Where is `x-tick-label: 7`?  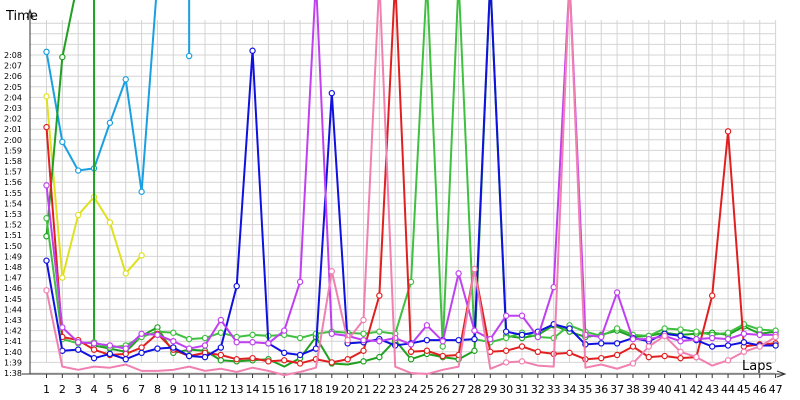
x-tick-label: 7 is located at coordinates (141, 389).